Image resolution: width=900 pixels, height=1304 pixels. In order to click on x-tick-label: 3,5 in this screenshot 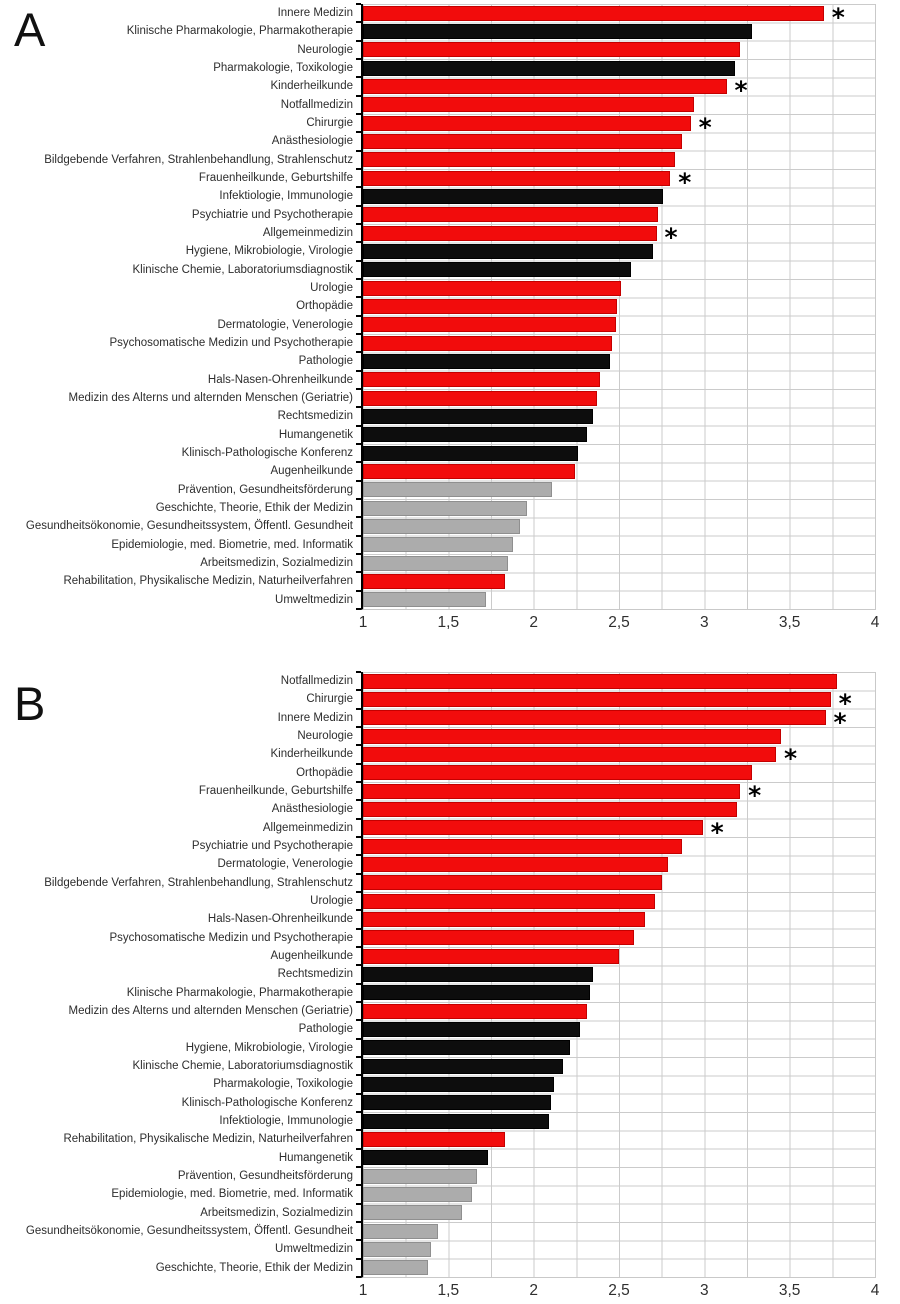, I will do `click(789, 1290)`.